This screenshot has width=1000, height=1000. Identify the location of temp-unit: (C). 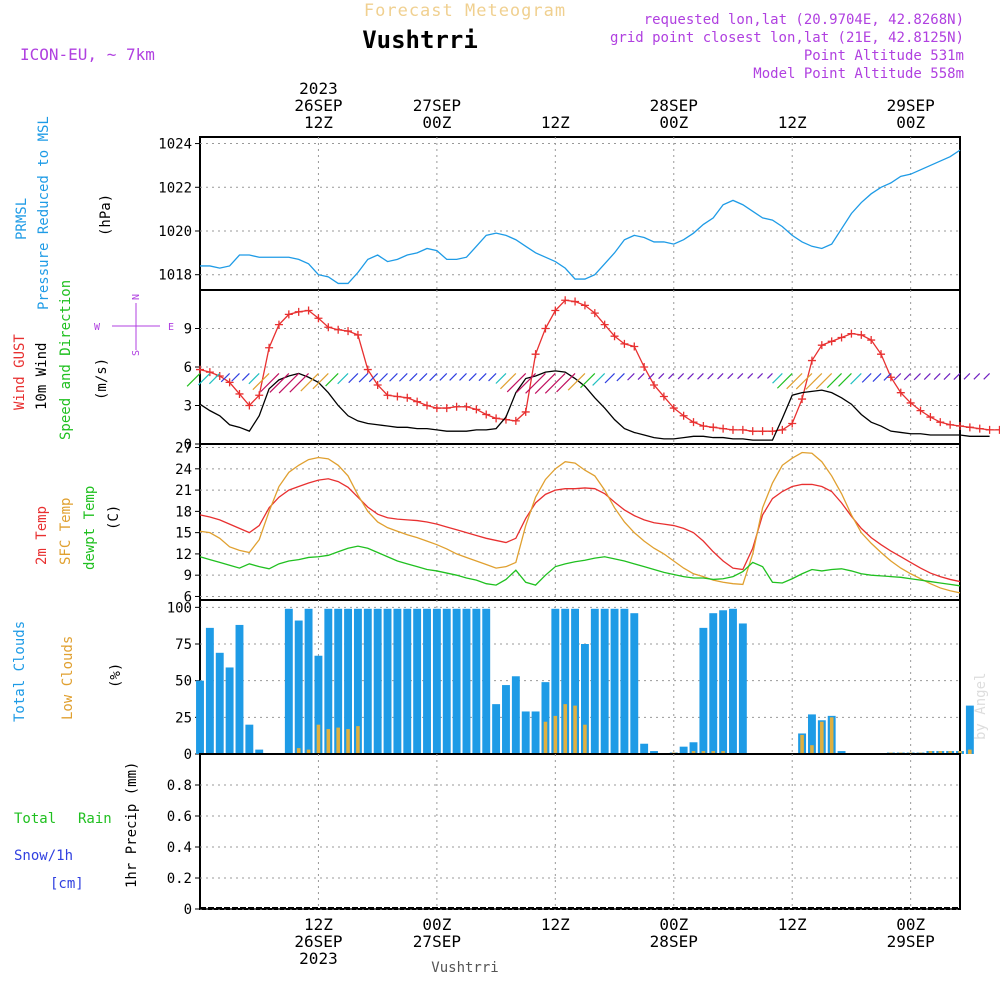
(114, 517).